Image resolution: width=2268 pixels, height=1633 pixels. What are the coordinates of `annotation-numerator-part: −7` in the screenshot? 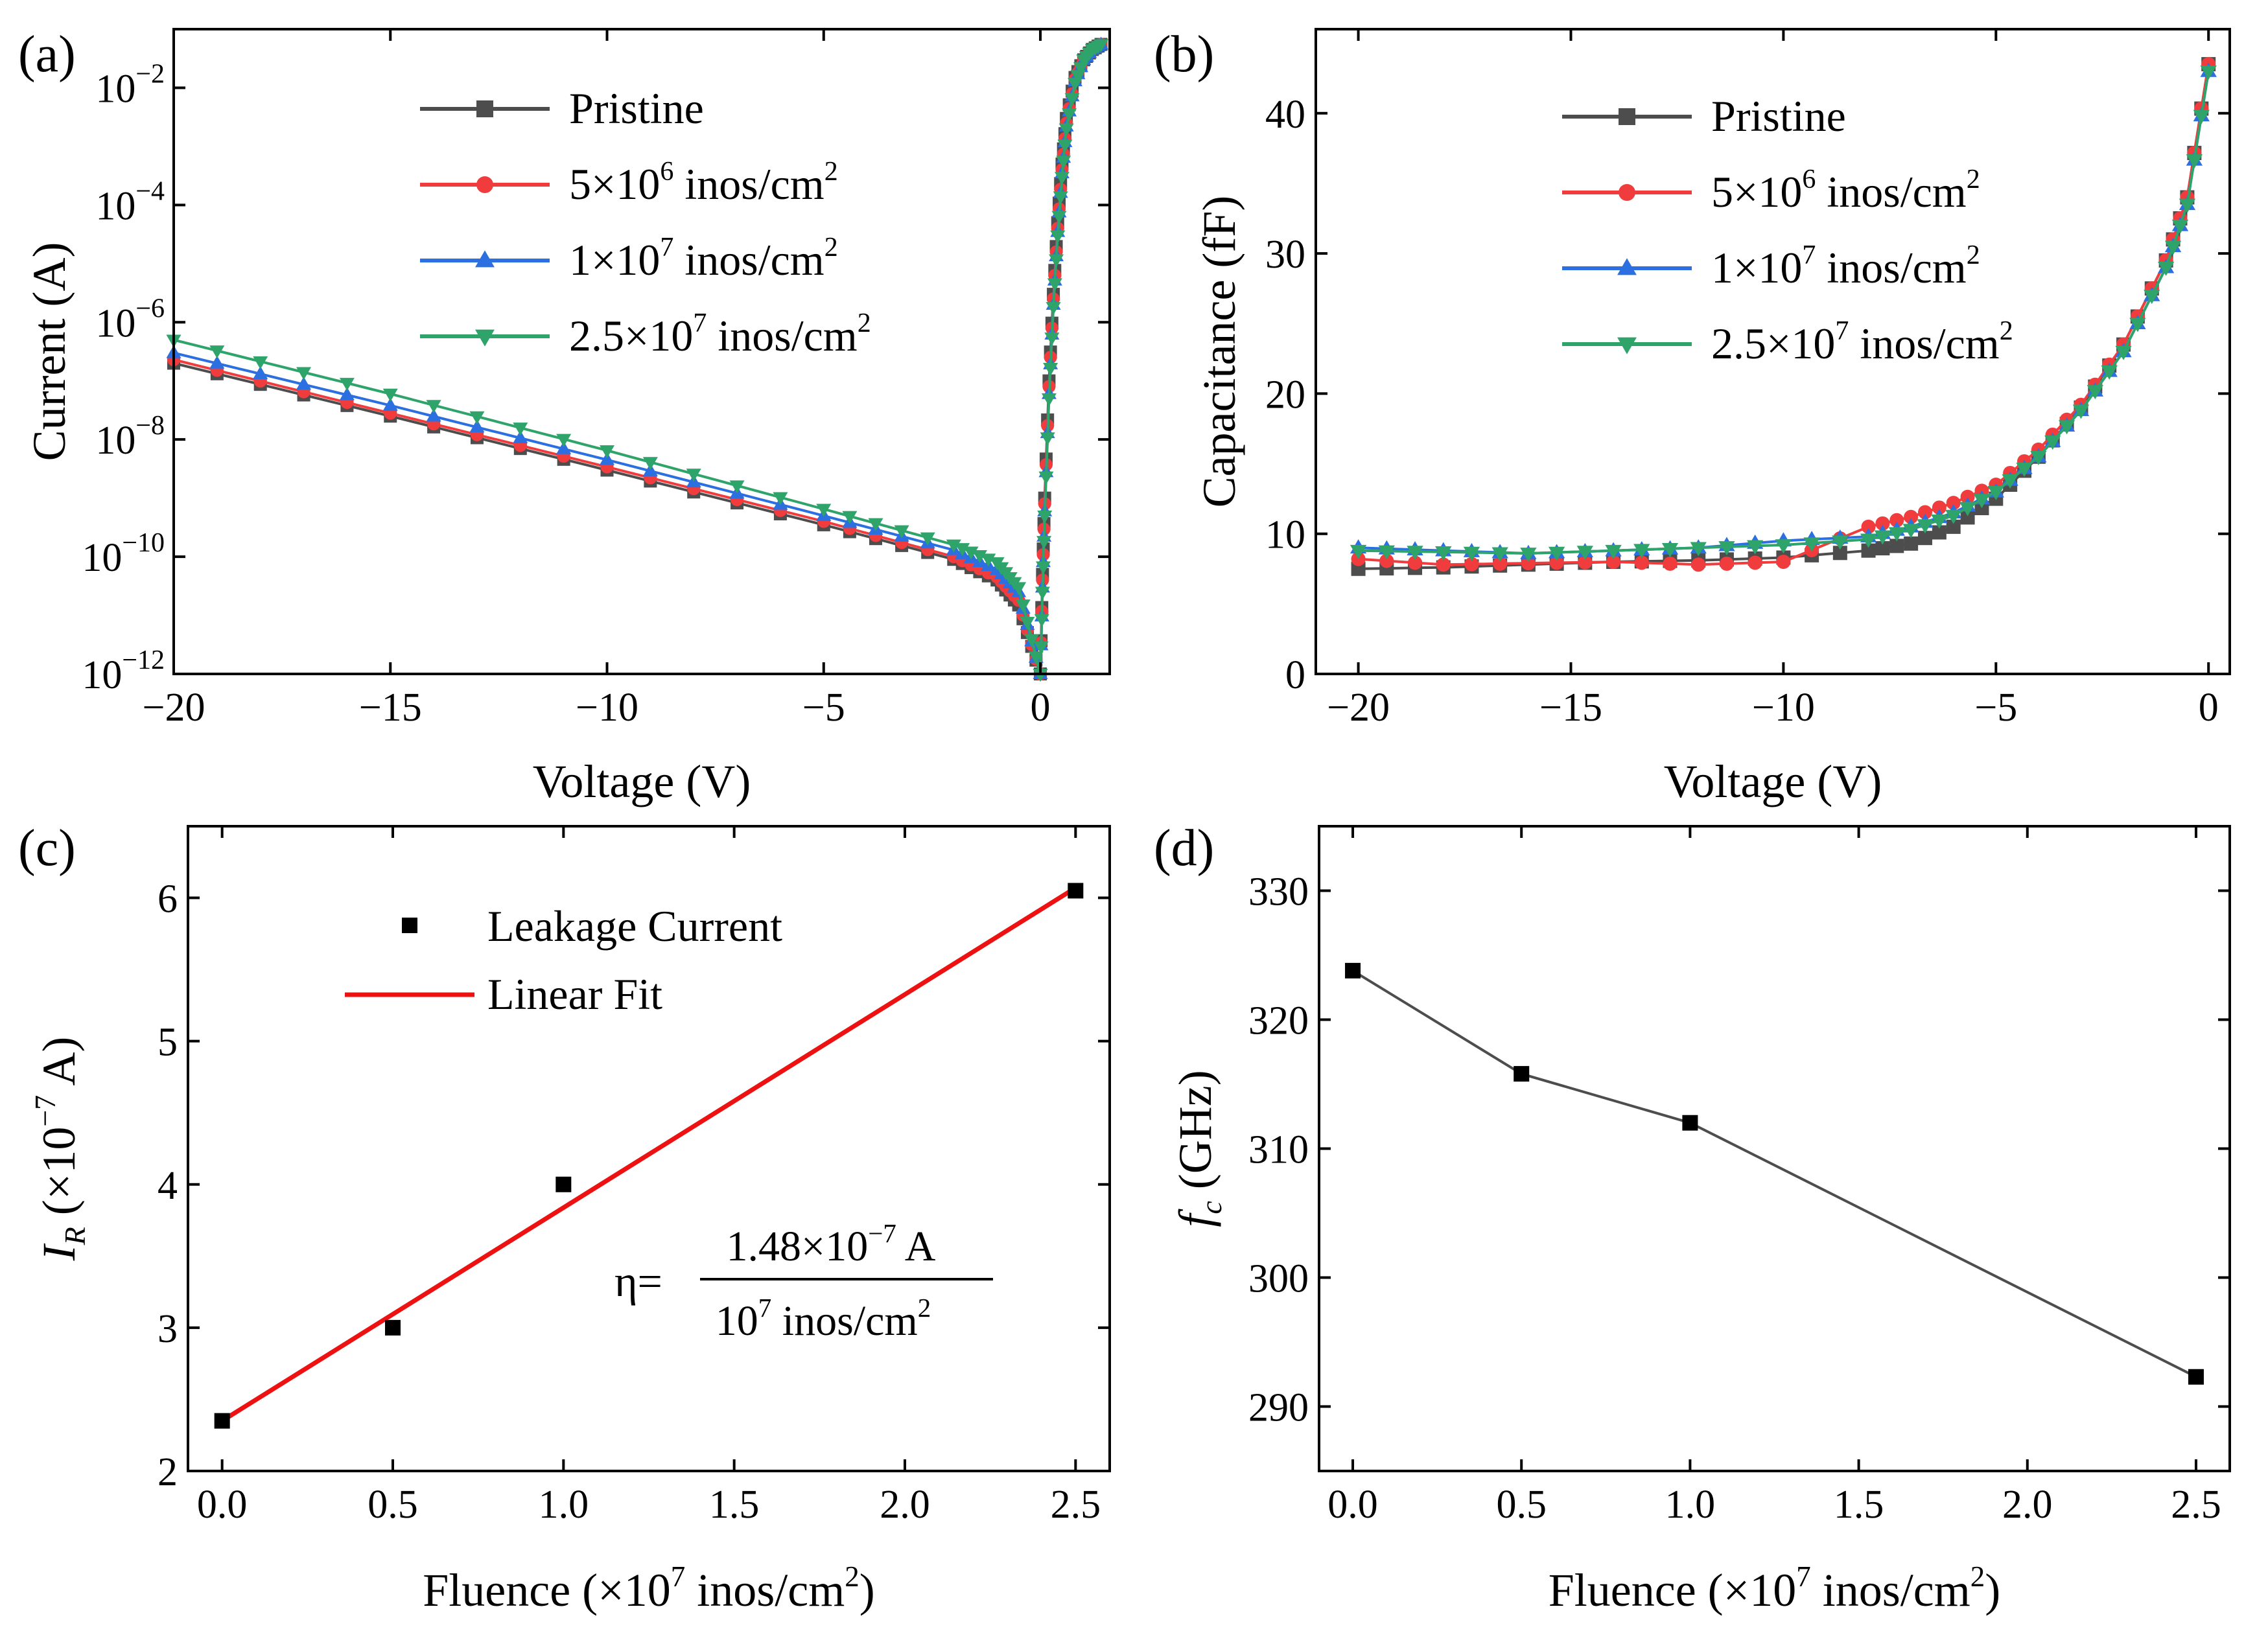 It's located at (882, 1233).